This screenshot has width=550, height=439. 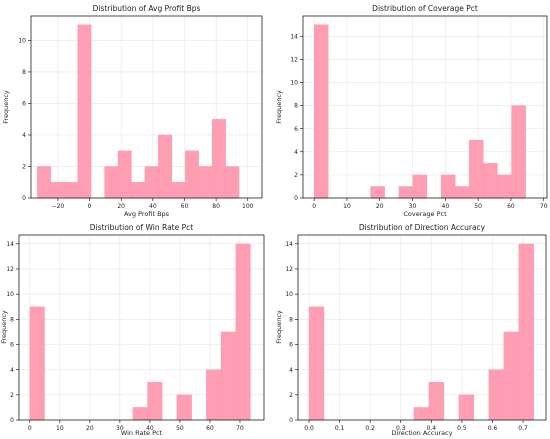 I want to click on x-axis-label: Coverage Pct, so click(x=425, y=214).